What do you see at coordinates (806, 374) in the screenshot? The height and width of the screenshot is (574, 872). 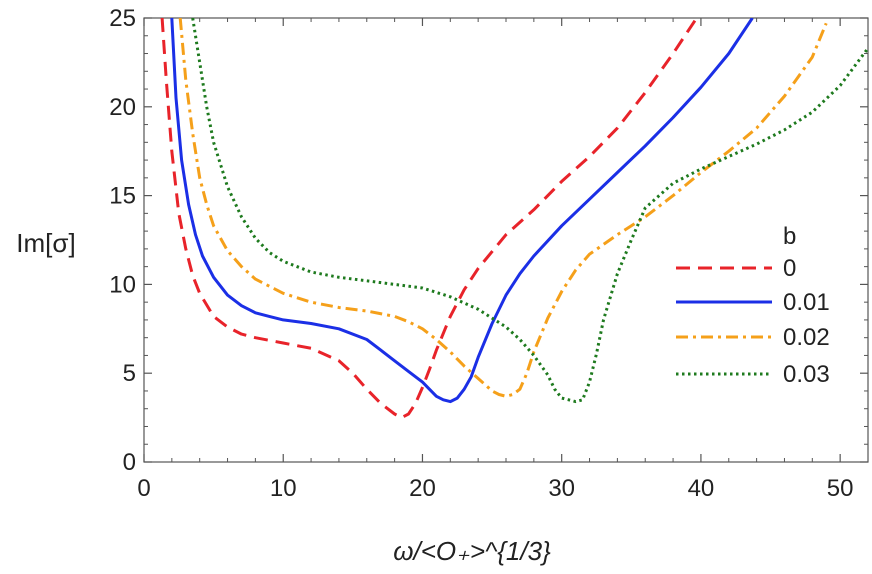 I see `legend-label: 0.03` at bounding box center [806, 374].